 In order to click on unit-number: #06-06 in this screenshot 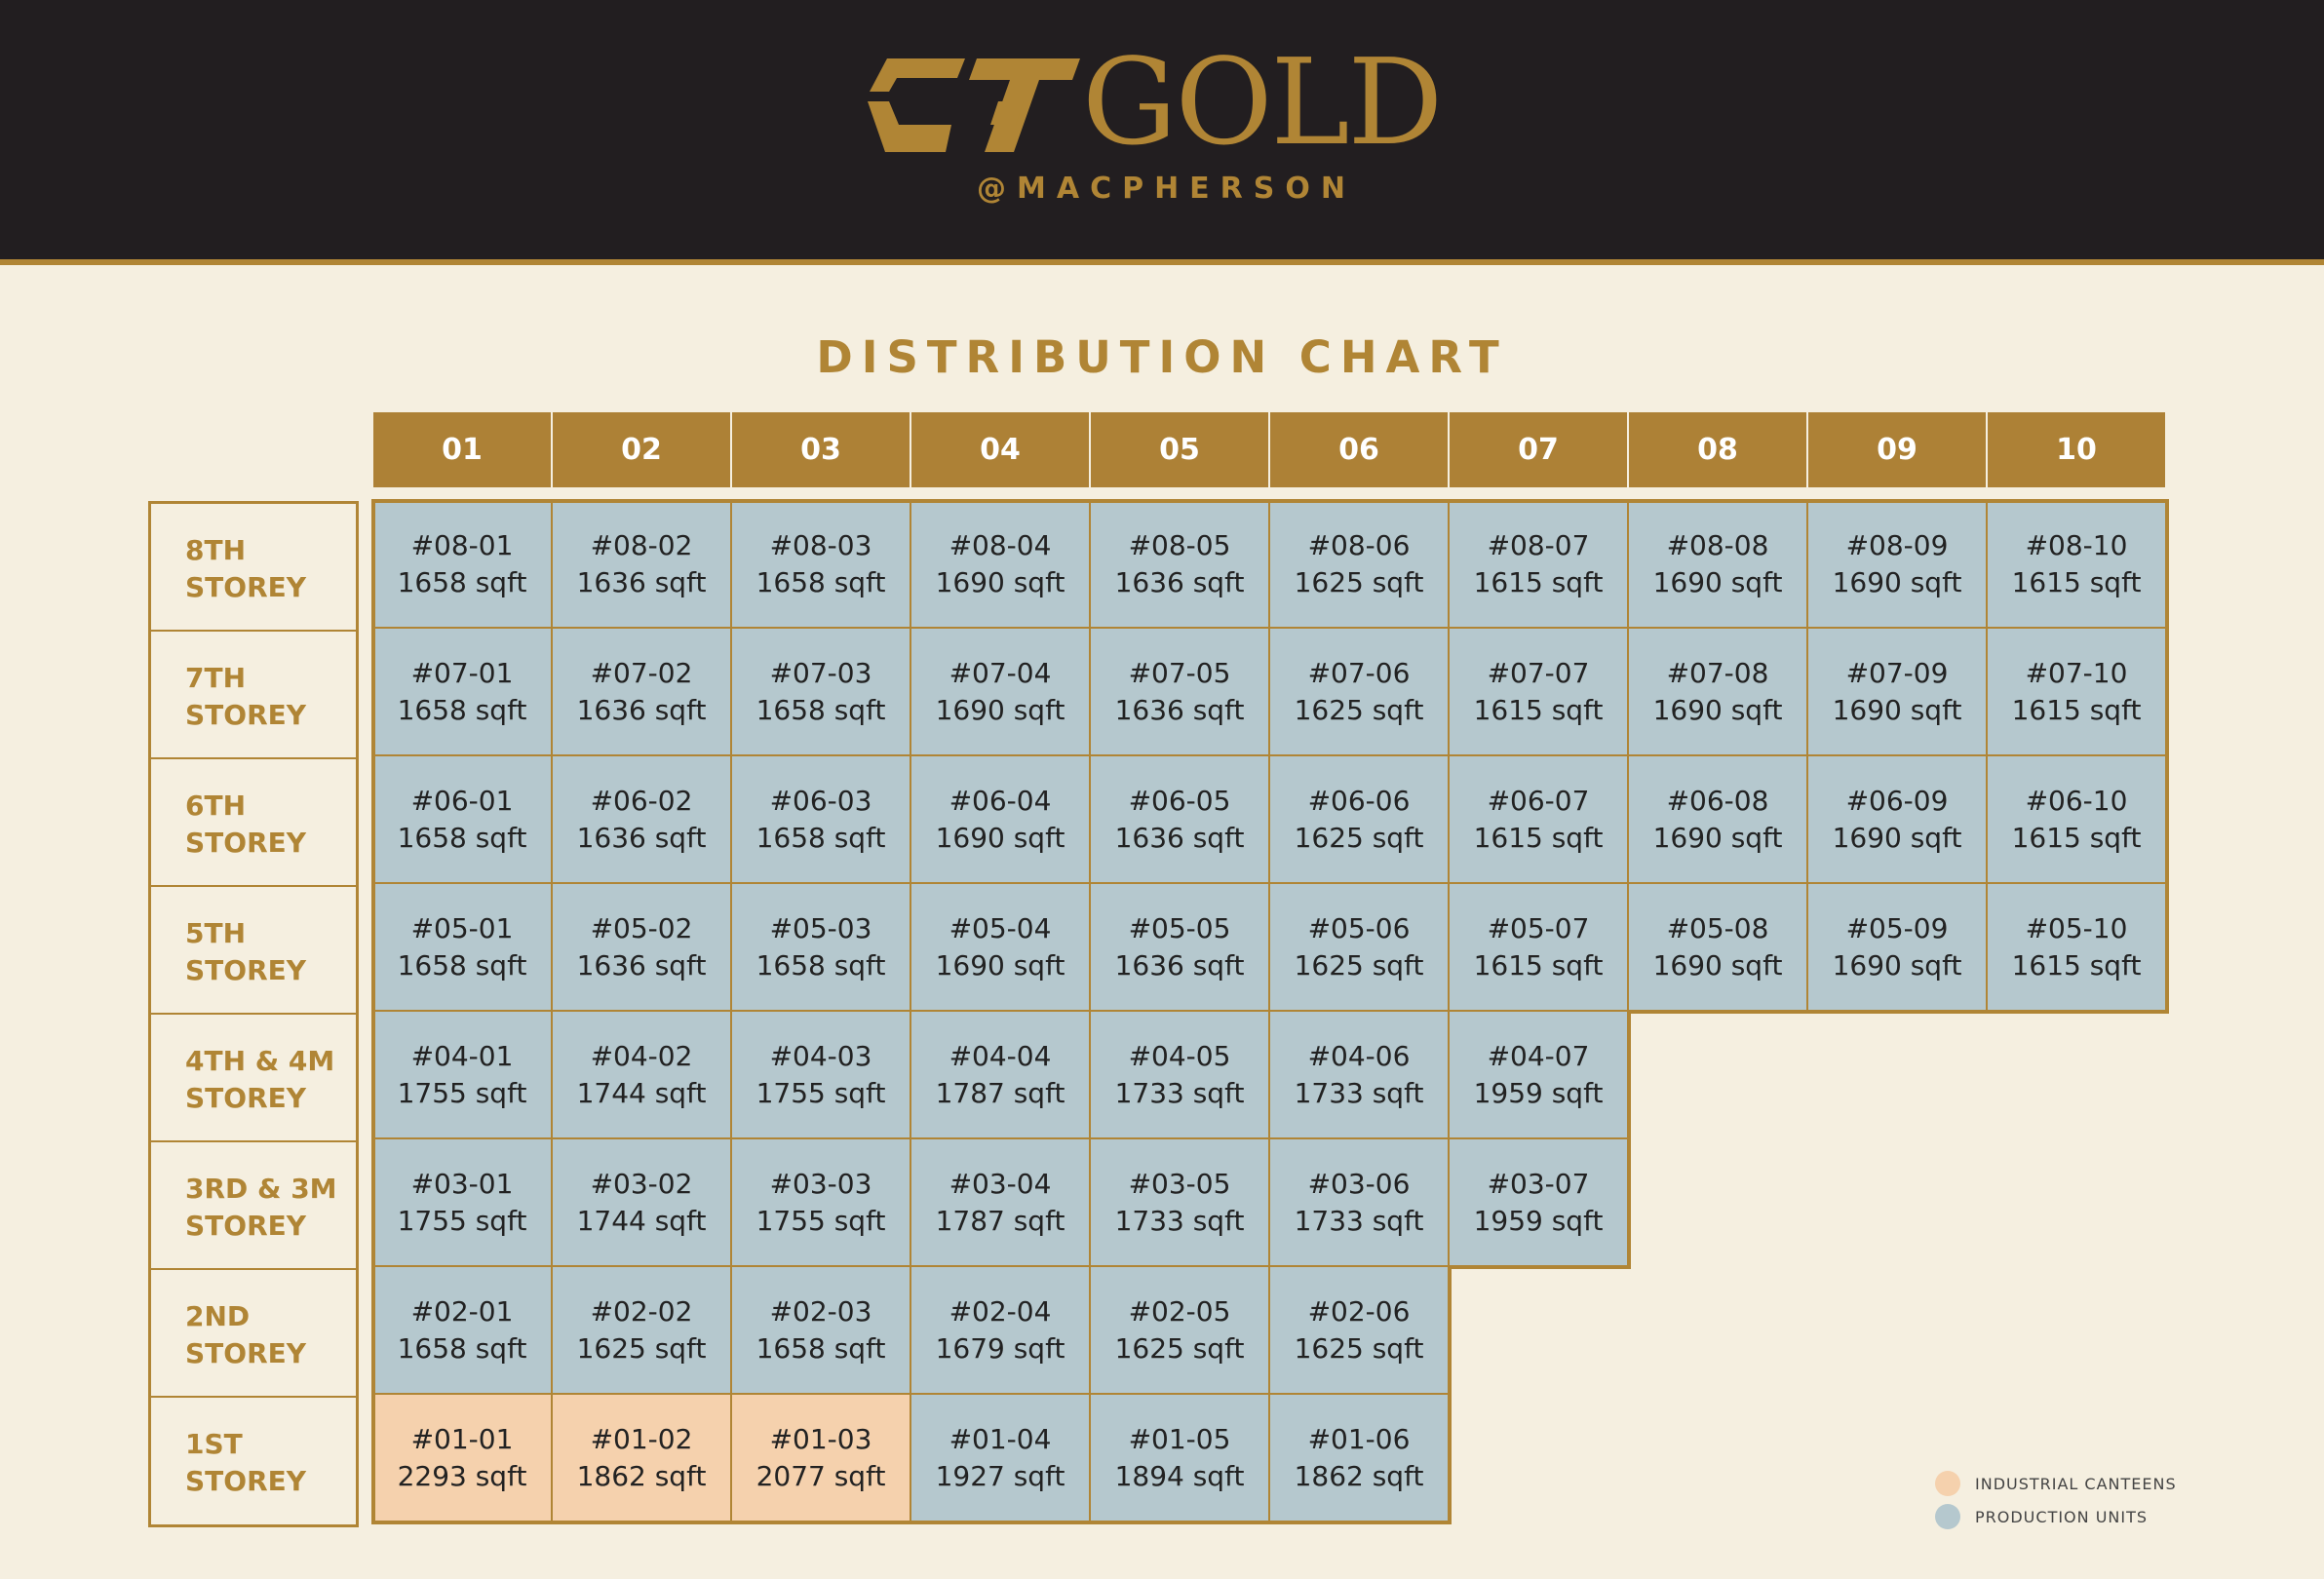, I will do `click(1359, 800)`.